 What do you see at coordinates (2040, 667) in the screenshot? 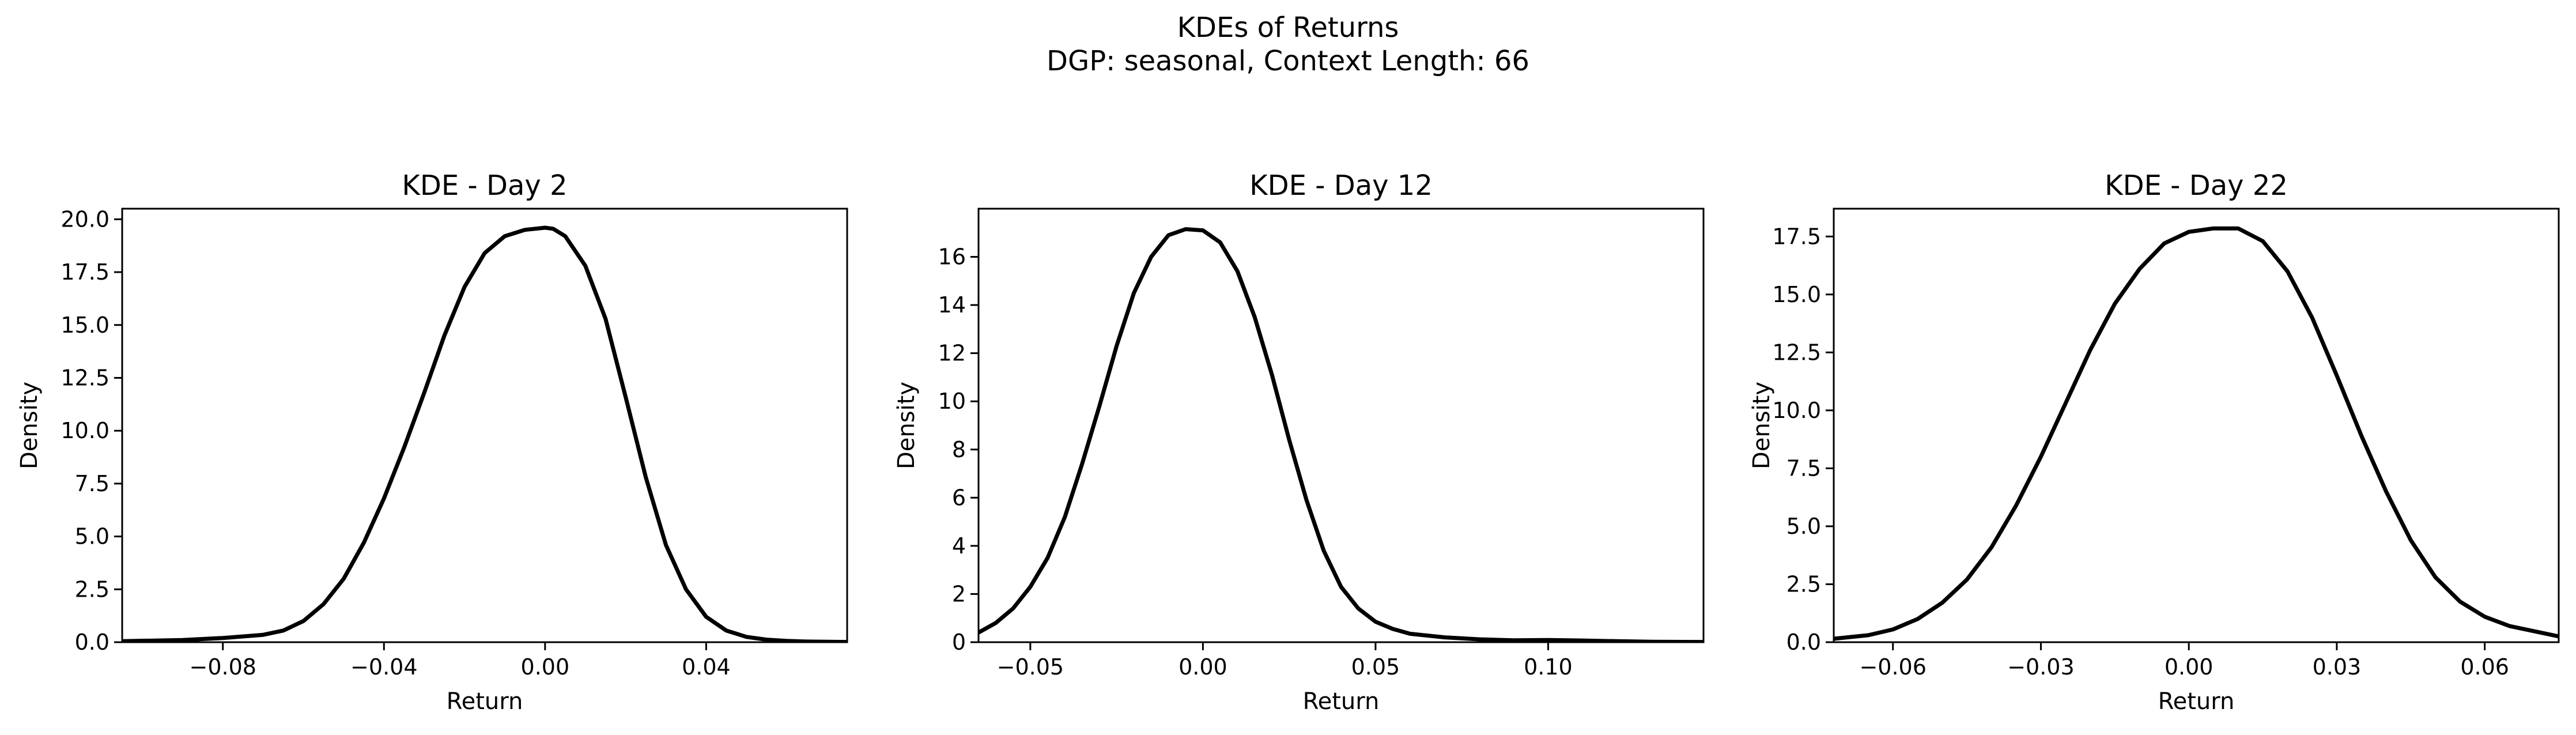
I see `x-tick-label: −0.03` at bounding box center [2040, 667].